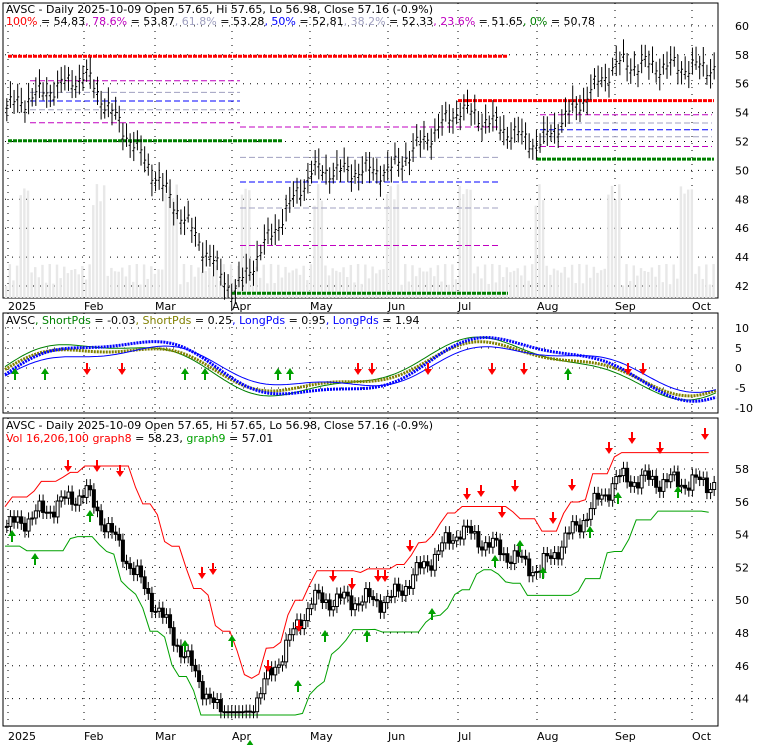 The image size is (780, 745). I want to click on oscillator-y-tick-label: 0, so click(738, 368).